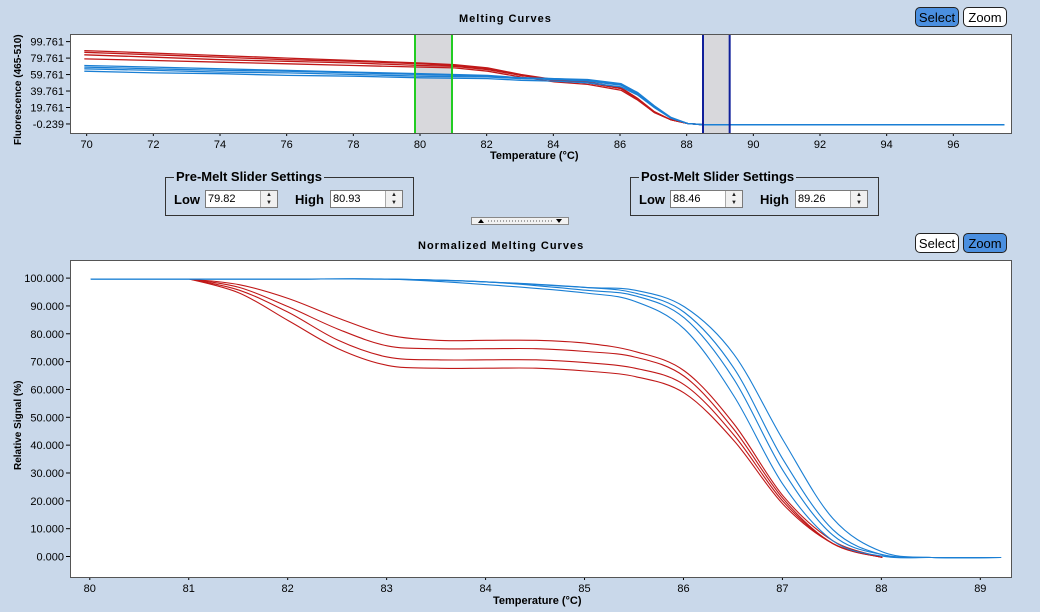 The height and width of the screenshot is (612, 1040). Describe the element at coordinates (937, 17) in the screenshot. I see `top-select-button: Select` at that location.